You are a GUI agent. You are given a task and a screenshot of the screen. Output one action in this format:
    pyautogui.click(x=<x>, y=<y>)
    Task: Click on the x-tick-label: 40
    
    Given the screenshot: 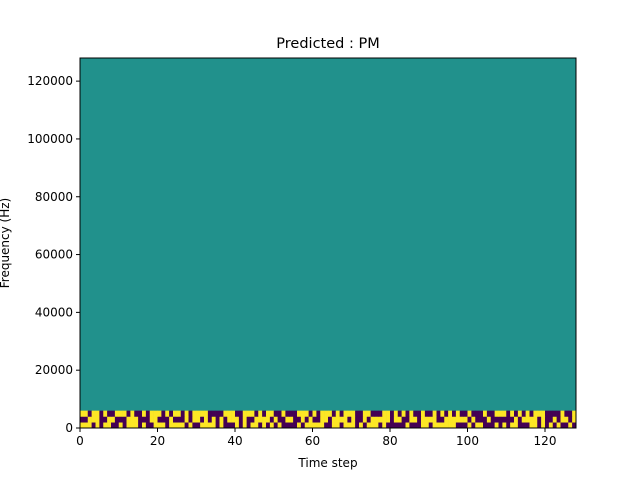 What is the action you would take?
    pyautogui.click(x=234, y=441)
    